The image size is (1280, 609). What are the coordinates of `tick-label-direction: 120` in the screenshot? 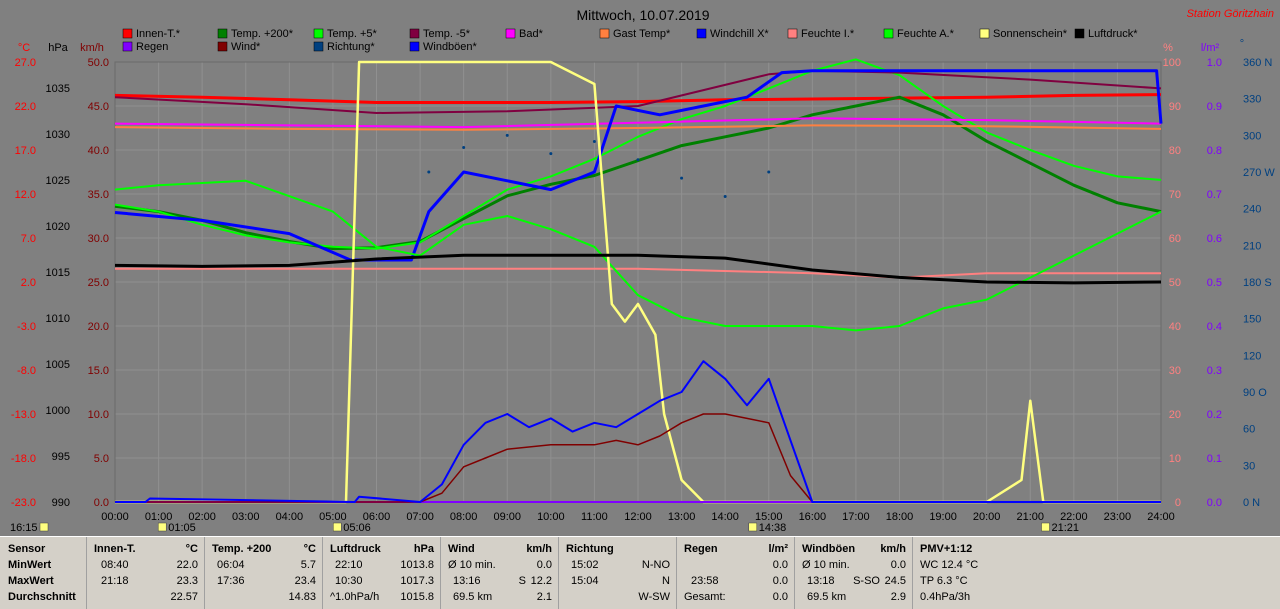 It's located at (1252, 356).